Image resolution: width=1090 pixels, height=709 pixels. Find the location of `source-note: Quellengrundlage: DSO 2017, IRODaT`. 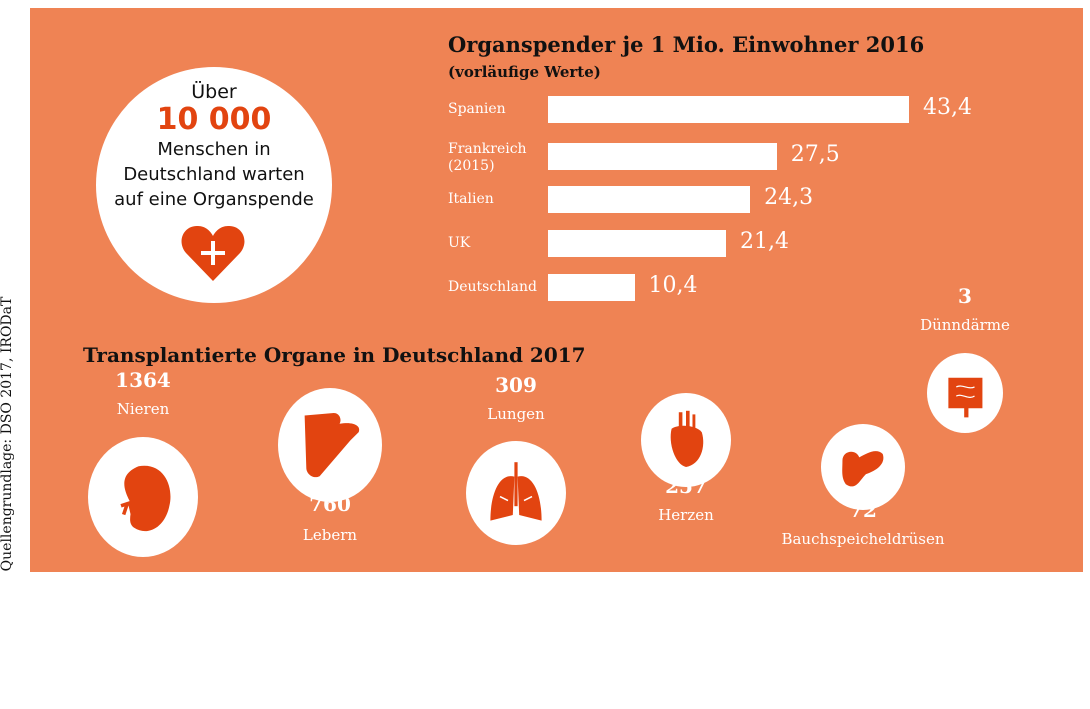

source-note: Quellengrundlage: DSO 2017, IRODaT is located at coordinates (7, 434).